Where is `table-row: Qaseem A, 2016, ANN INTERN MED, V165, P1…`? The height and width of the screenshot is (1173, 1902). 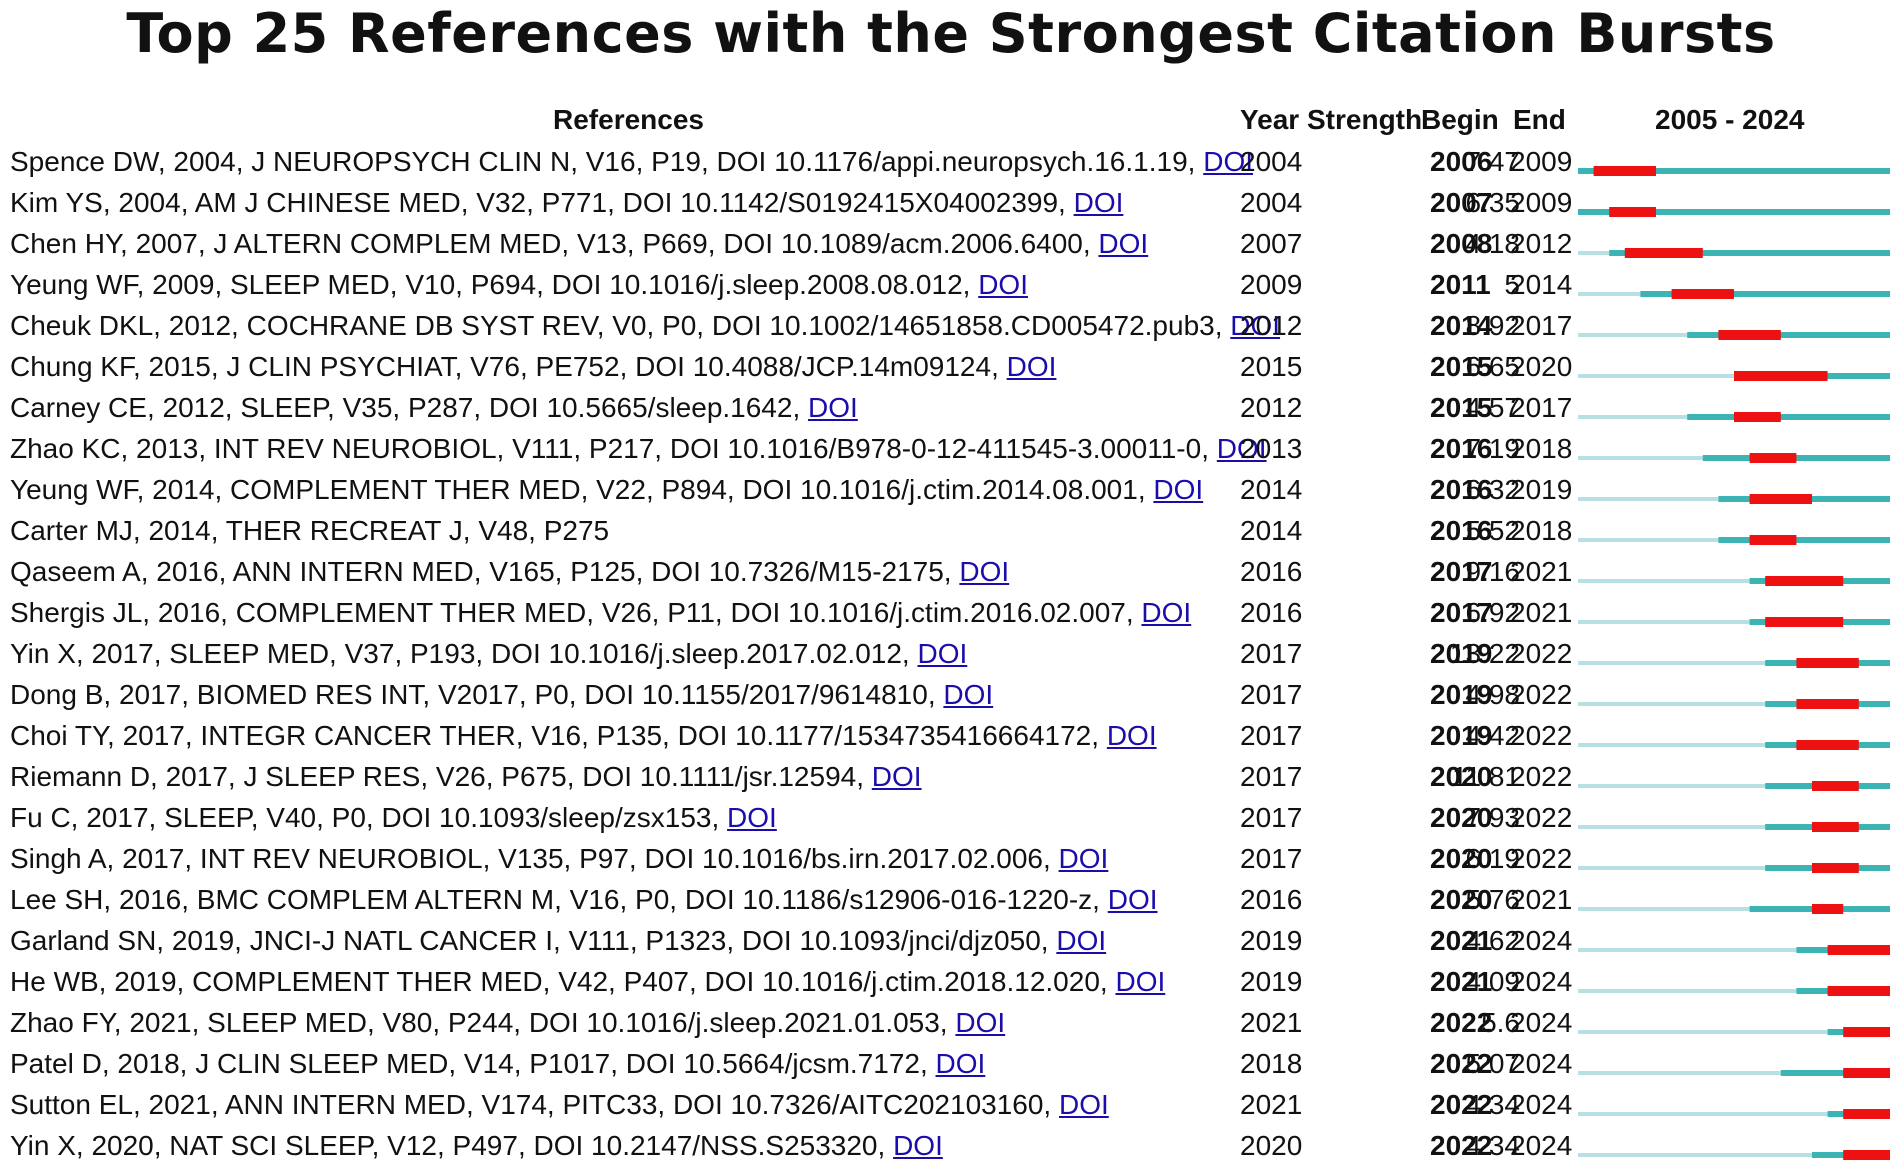 table-row: Qaseem A, 2016, ANN INTERN MED, V165, P1… is located at coordinates (951, 571).